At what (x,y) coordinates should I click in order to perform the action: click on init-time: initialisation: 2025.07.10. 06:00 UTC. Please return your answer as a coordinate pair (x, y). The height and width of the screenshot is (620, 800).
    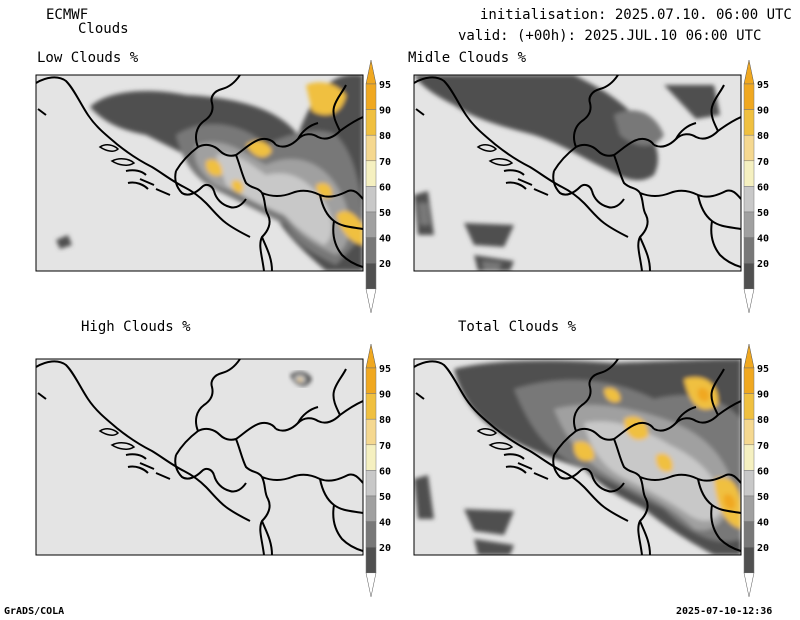
    Looking at the image, I should click on (636, 15).